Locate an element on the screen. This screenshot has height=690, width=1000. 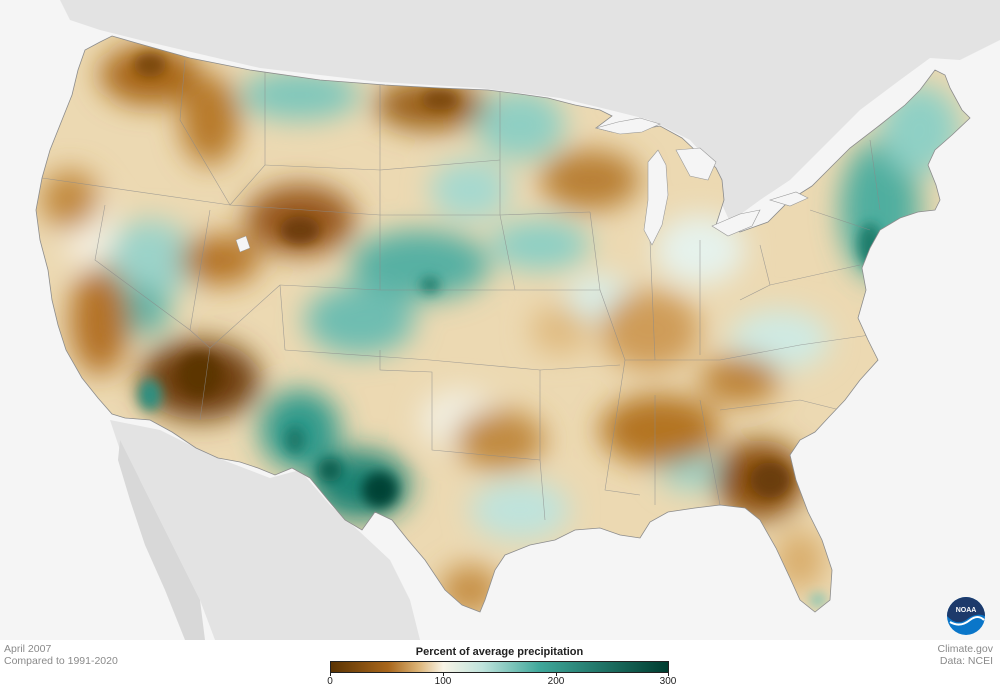
great-lakes is located at coordinates (701, 181).